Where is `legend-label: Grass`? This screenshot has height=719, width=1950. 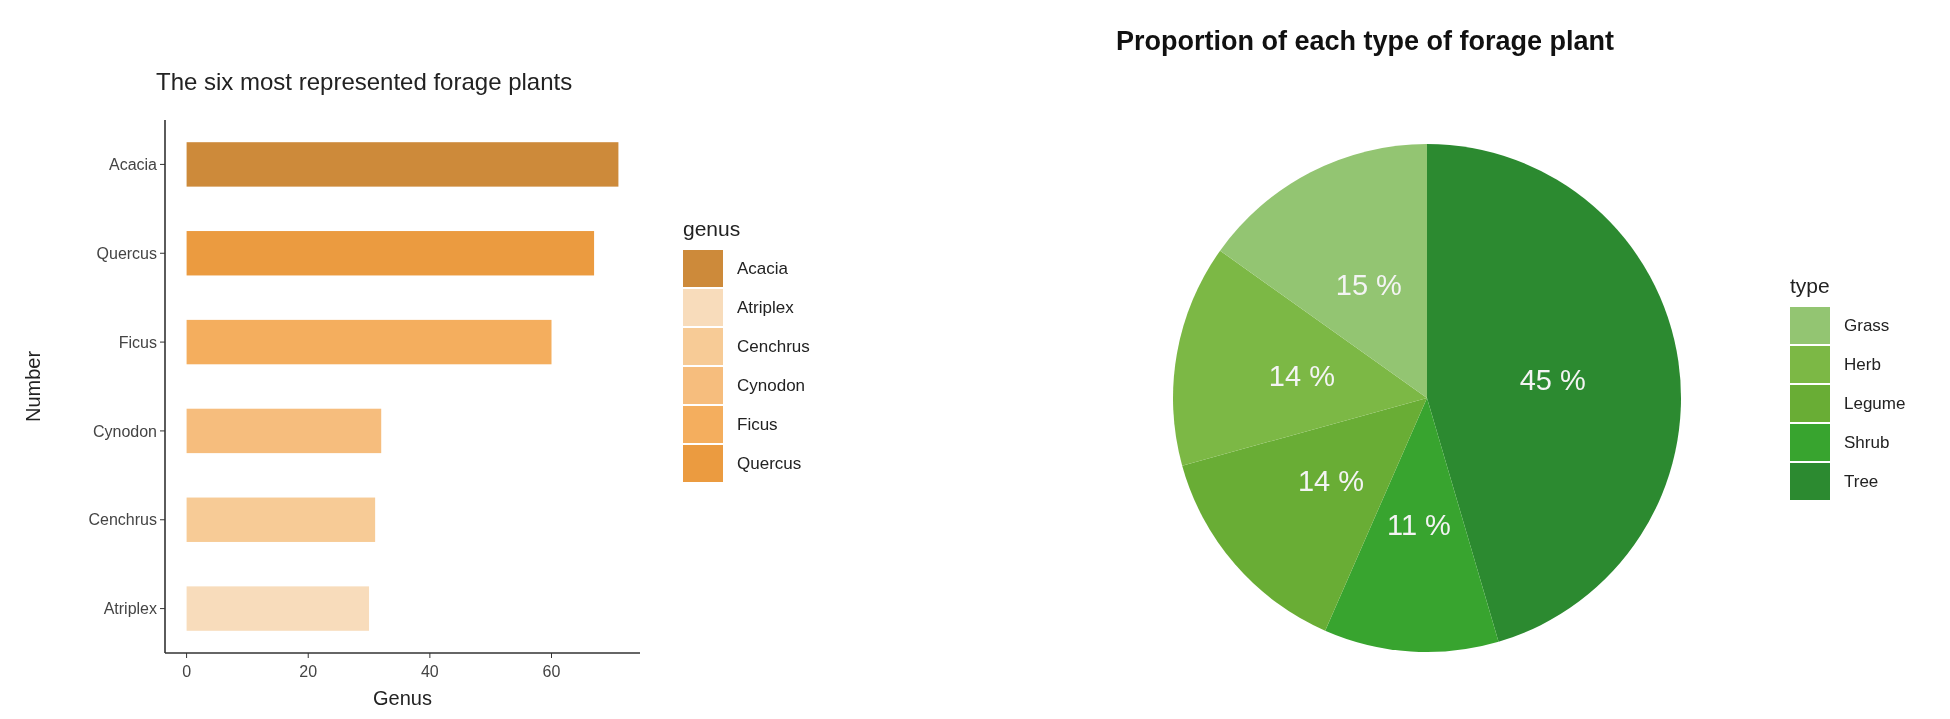
legend-label: Grass is located at coordinates (1867, 325).